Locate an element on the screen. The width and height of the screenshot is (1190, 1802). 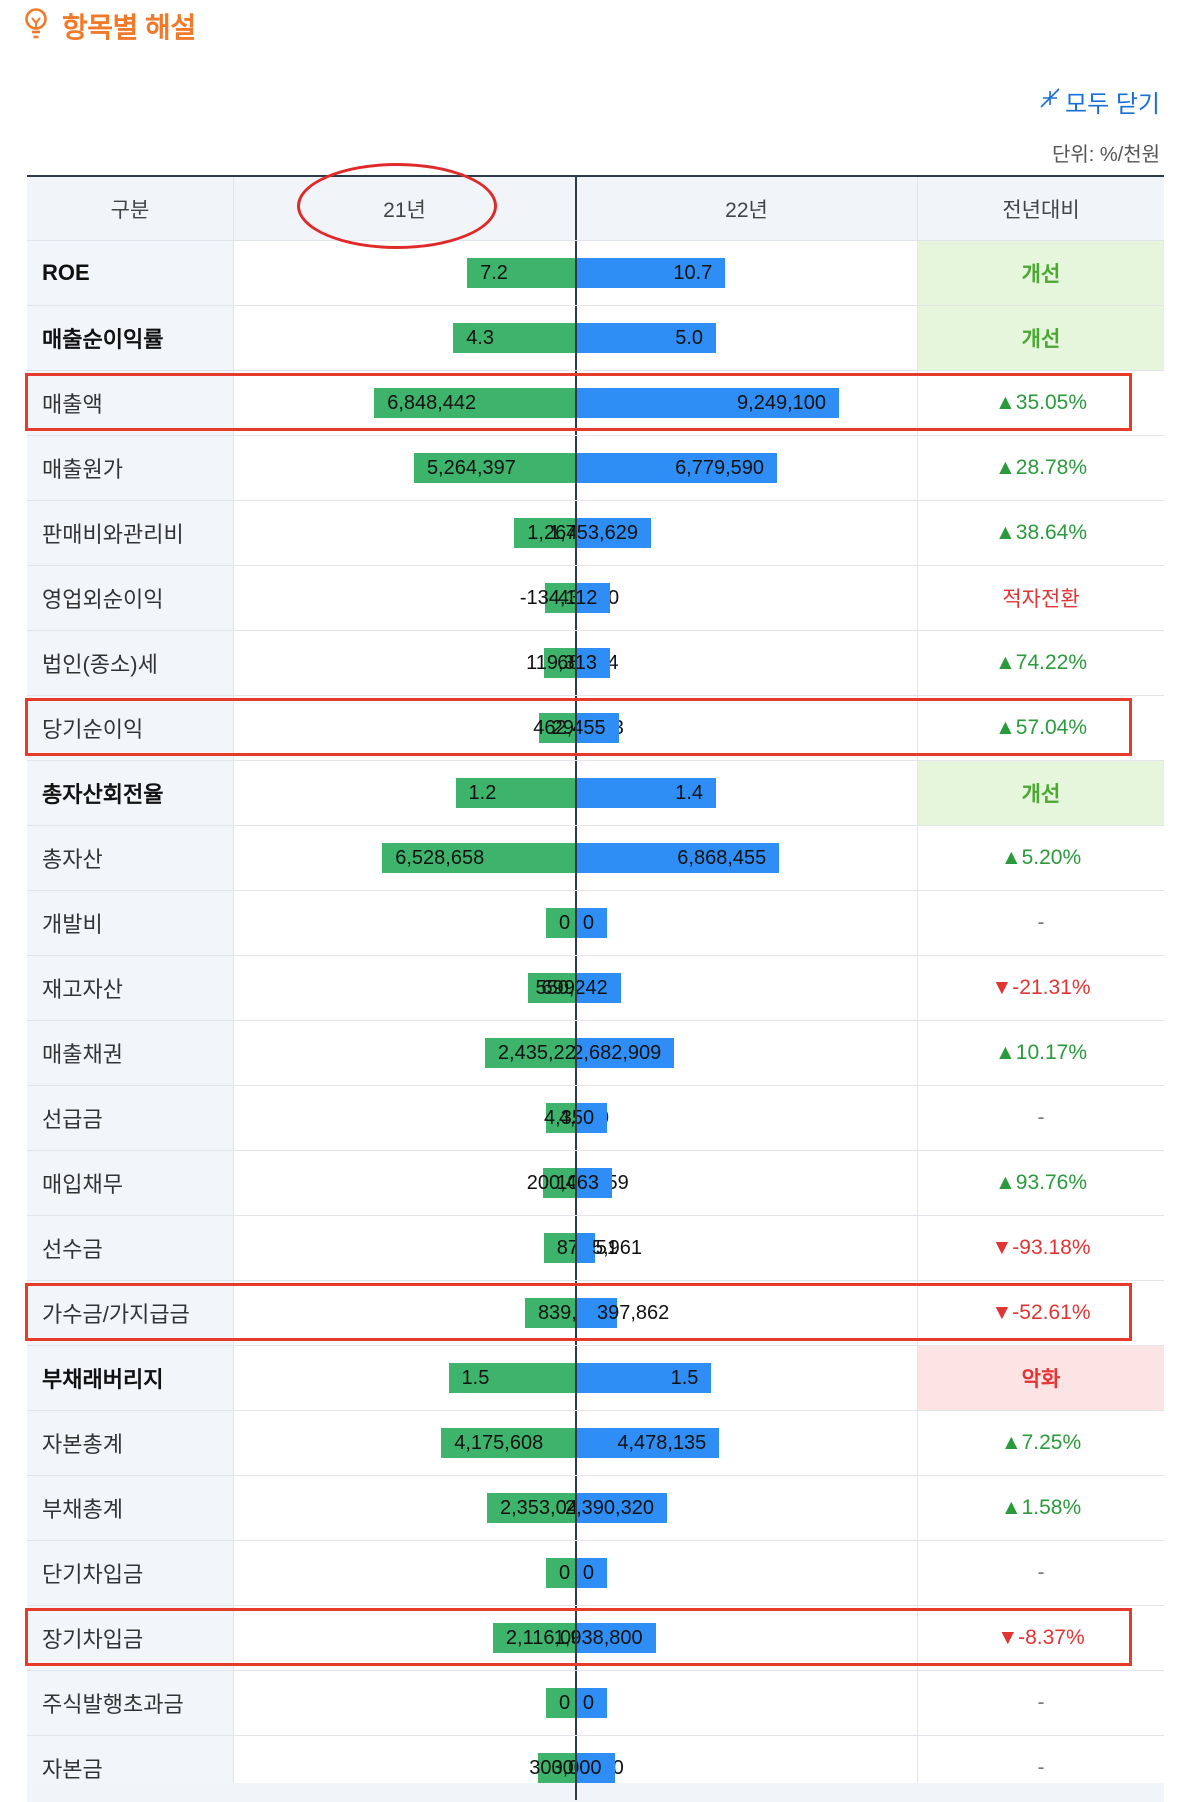
value-2021: 5,264,397 is located at coordinates (471, 467).